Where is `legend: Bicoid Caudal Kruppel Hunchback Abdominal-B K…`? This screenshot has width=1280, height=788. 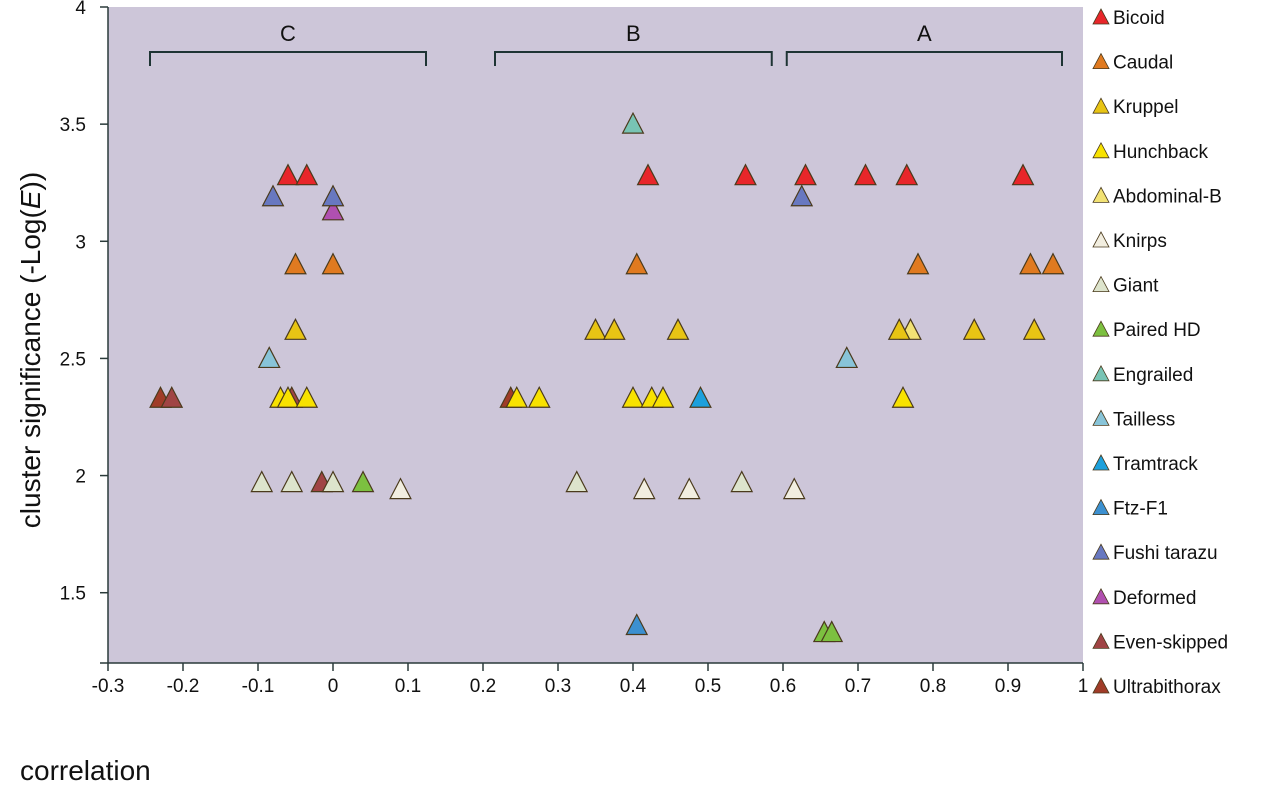 legend: Bicoid Caudal Kruppel Hunchback Abdominal-B K… is located at coordinates (1160, 353).